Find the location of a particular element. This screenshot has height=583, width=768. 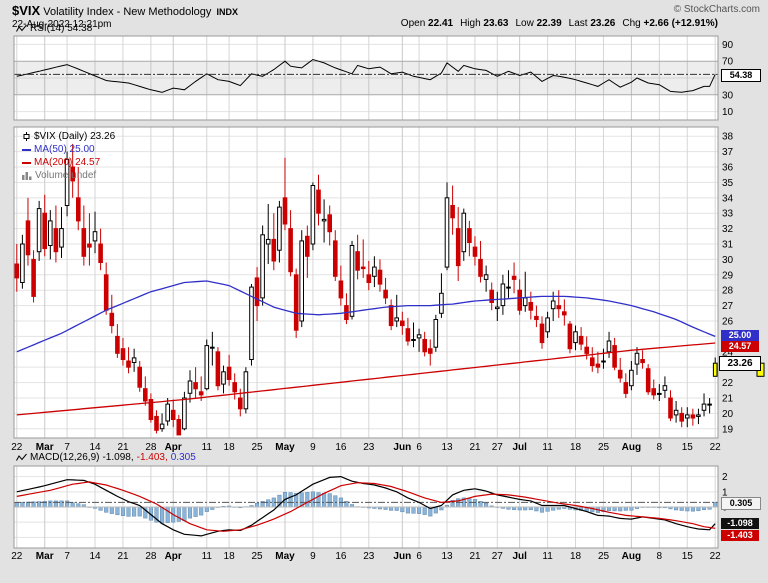

macd-line is located at coordinates (366, 506).